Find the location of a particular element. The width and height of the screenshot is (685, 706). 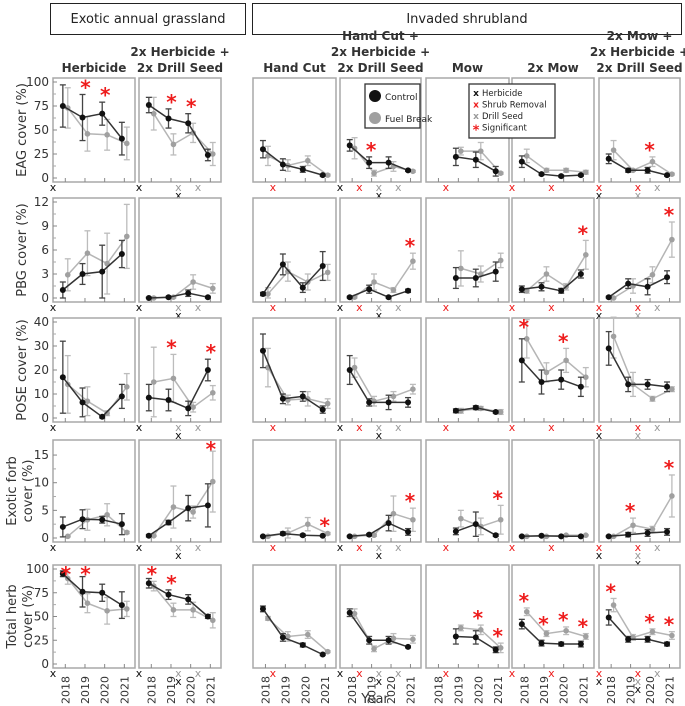

y-axis-label: Total herb is located at coordinates (12, 616).